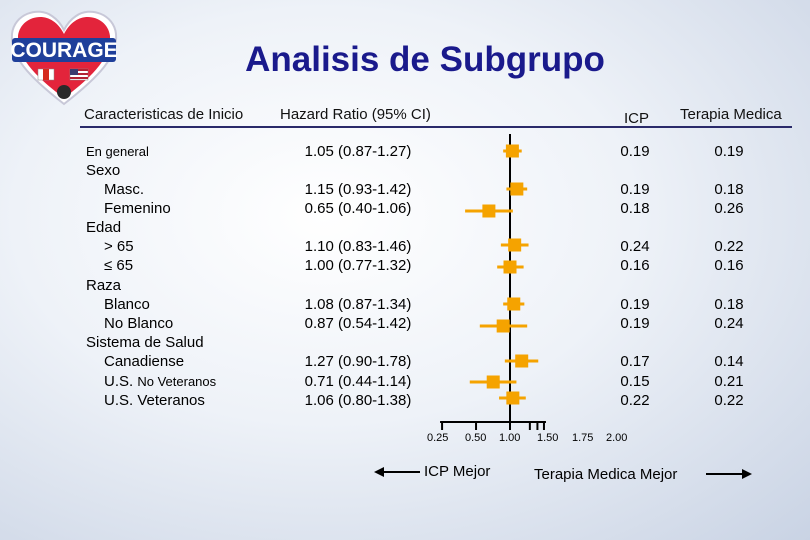 The height and width of the screenshot is (540, 810). I want to click on hr-text-white: 1.08 (0.87-1.34), so click(358, 304).